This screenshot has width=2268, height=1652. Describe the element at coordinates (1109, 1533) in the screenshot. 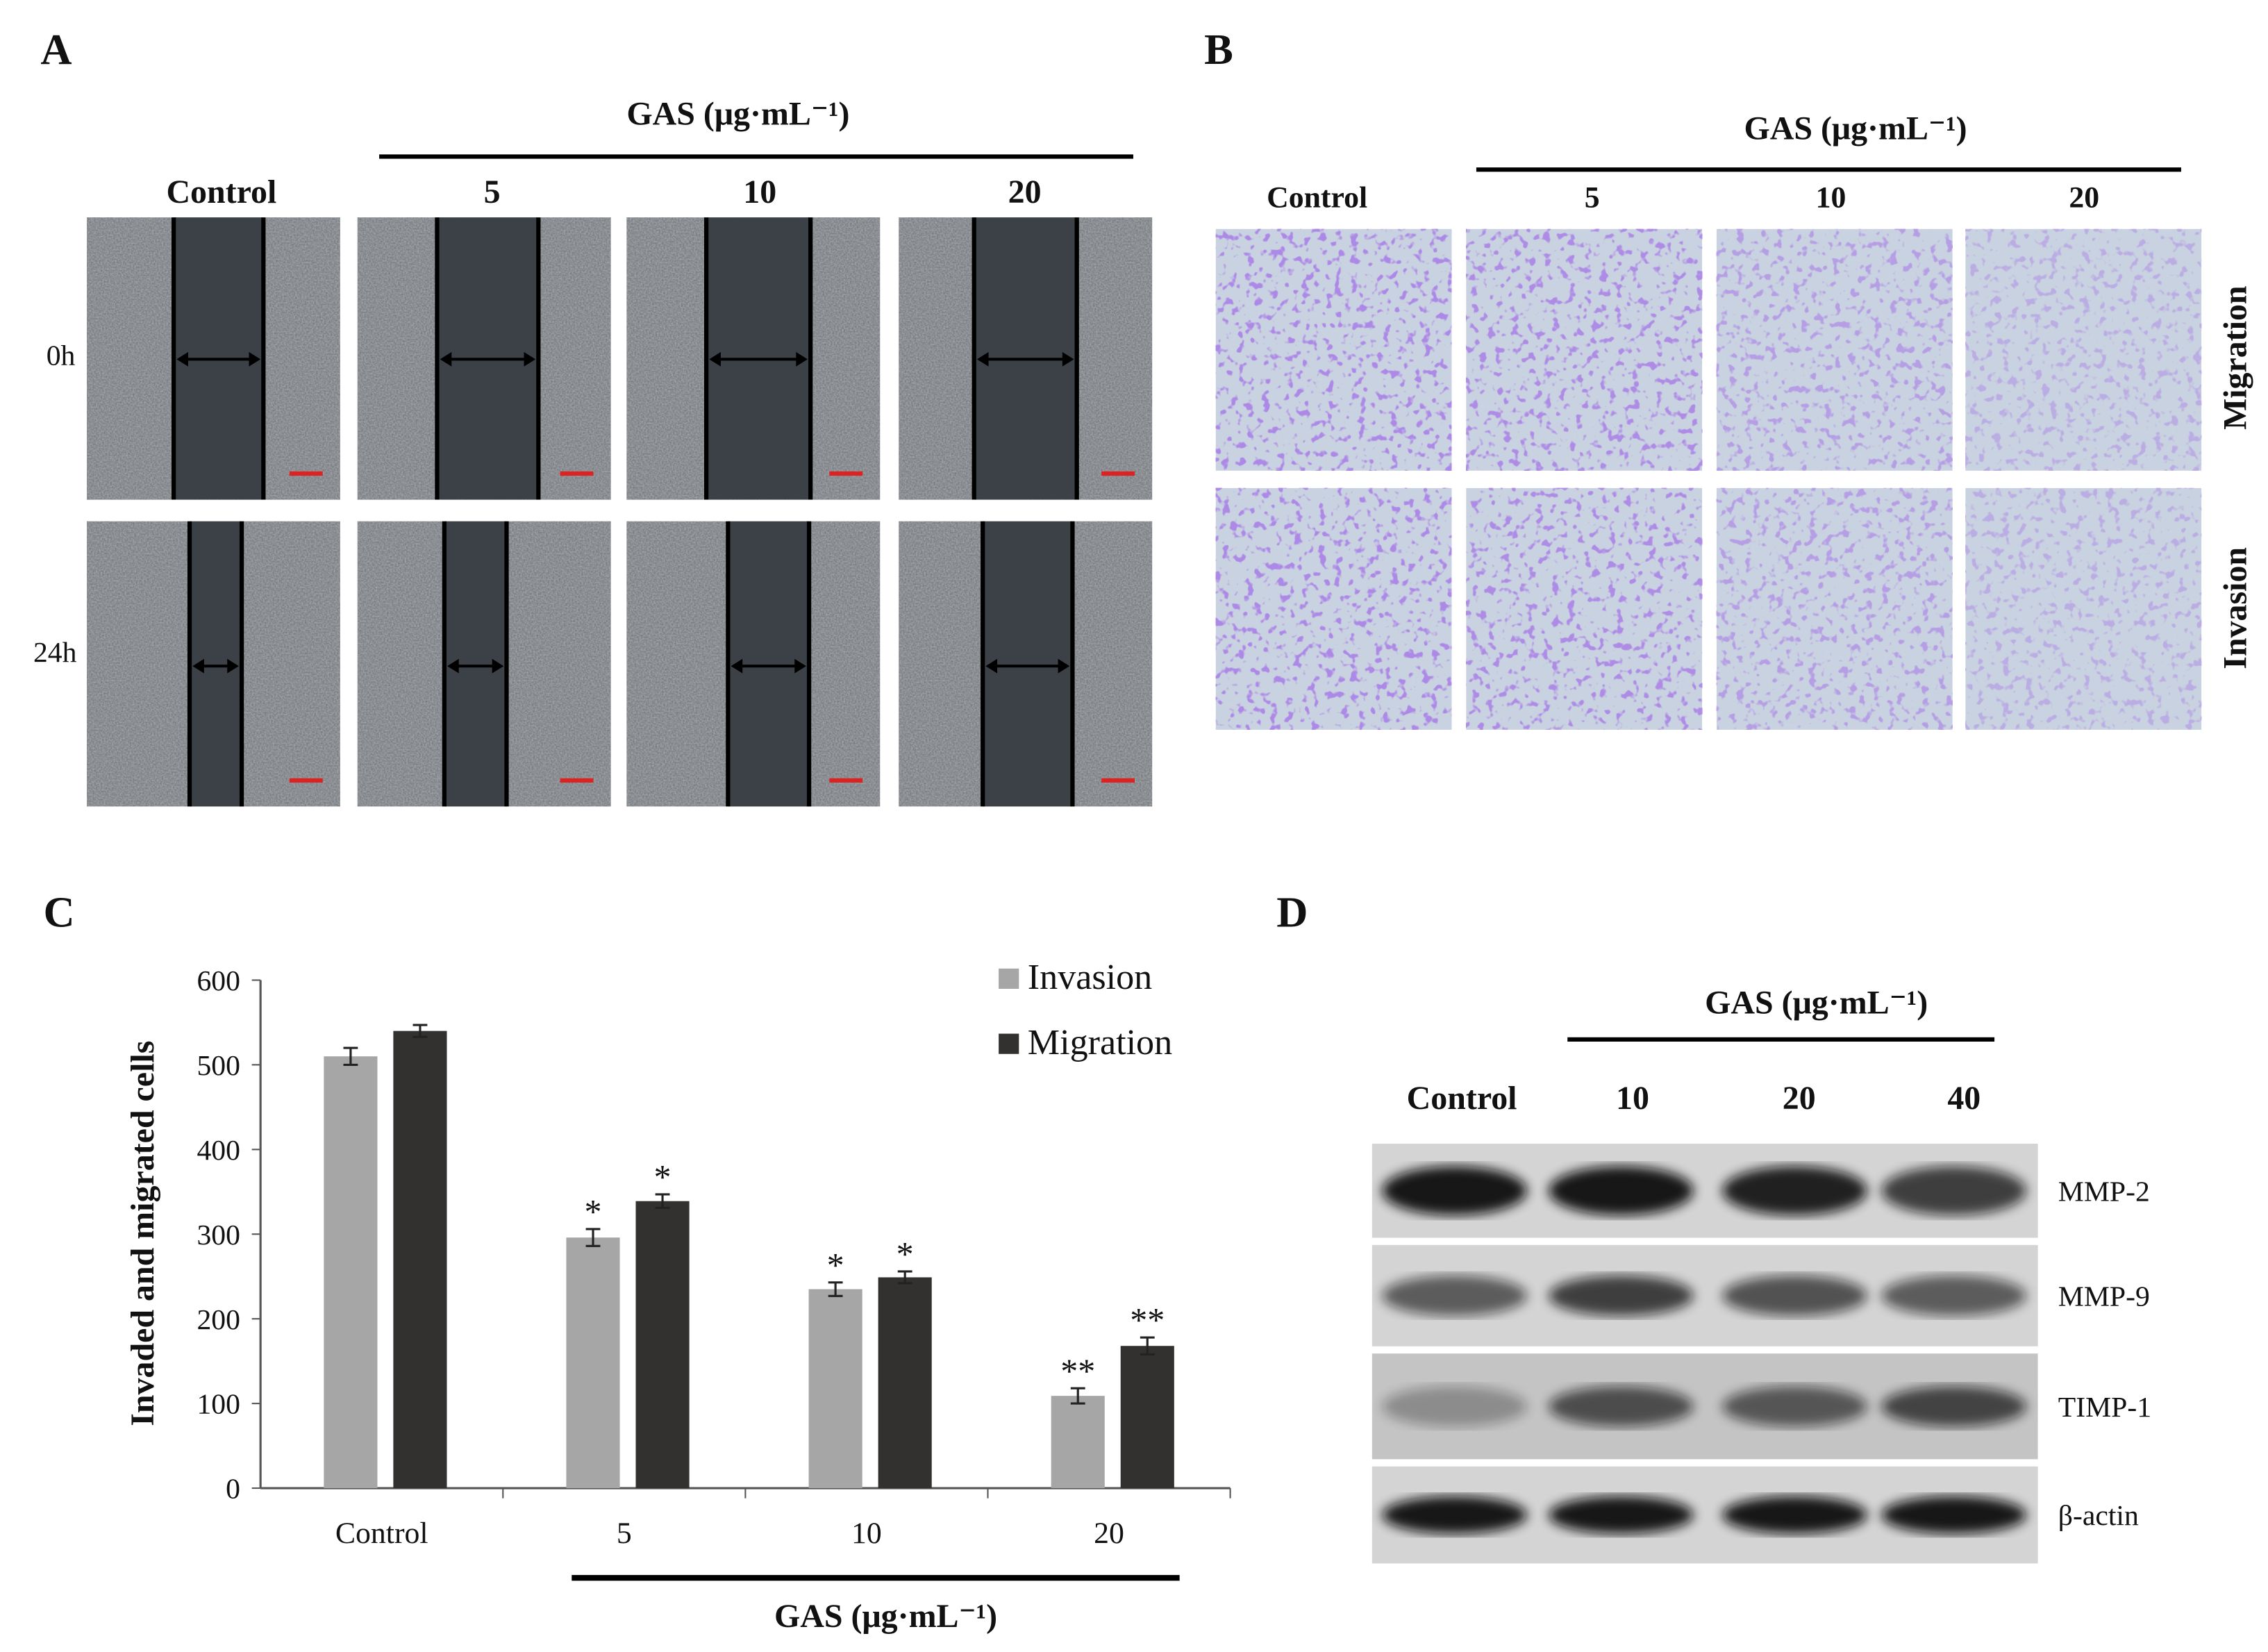

I see `x-tick-label: 20` at that location.